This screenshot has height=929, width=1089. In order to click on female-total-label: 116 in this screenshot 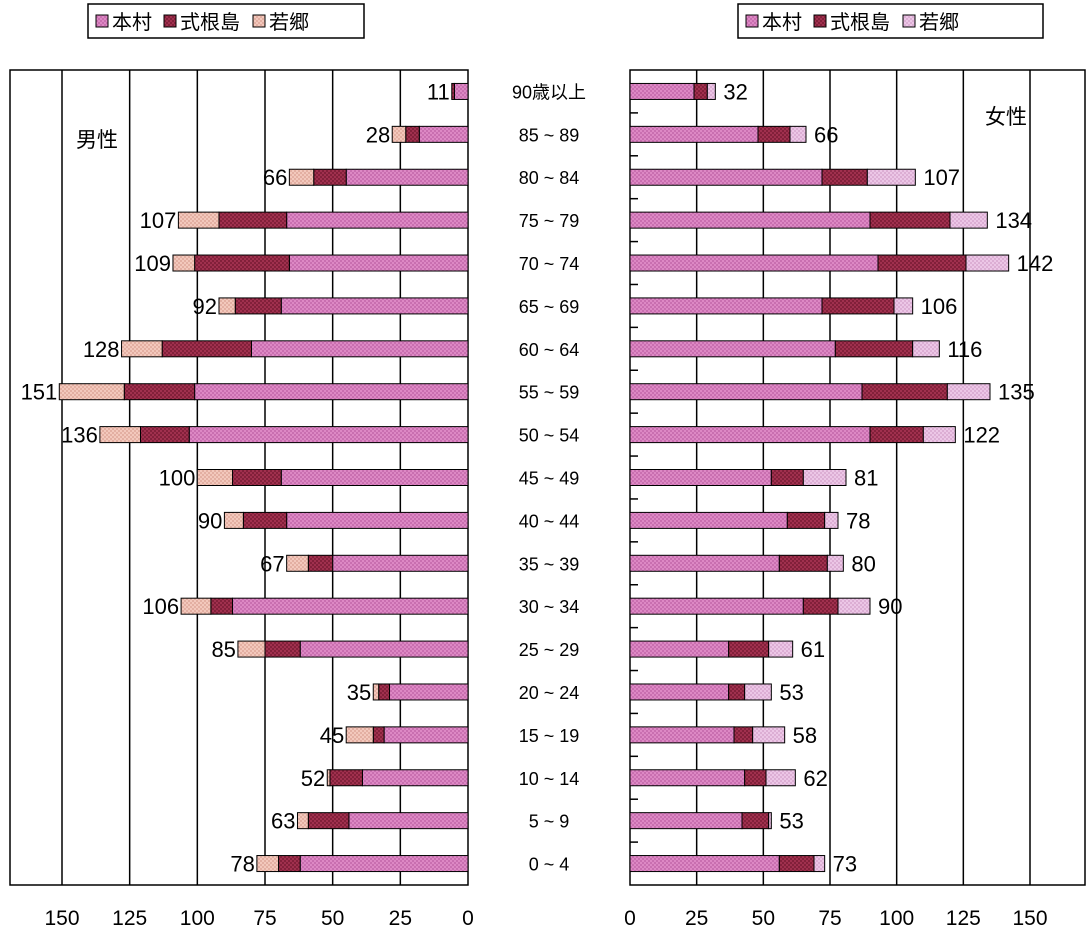, I will do `click(964, 349)`.